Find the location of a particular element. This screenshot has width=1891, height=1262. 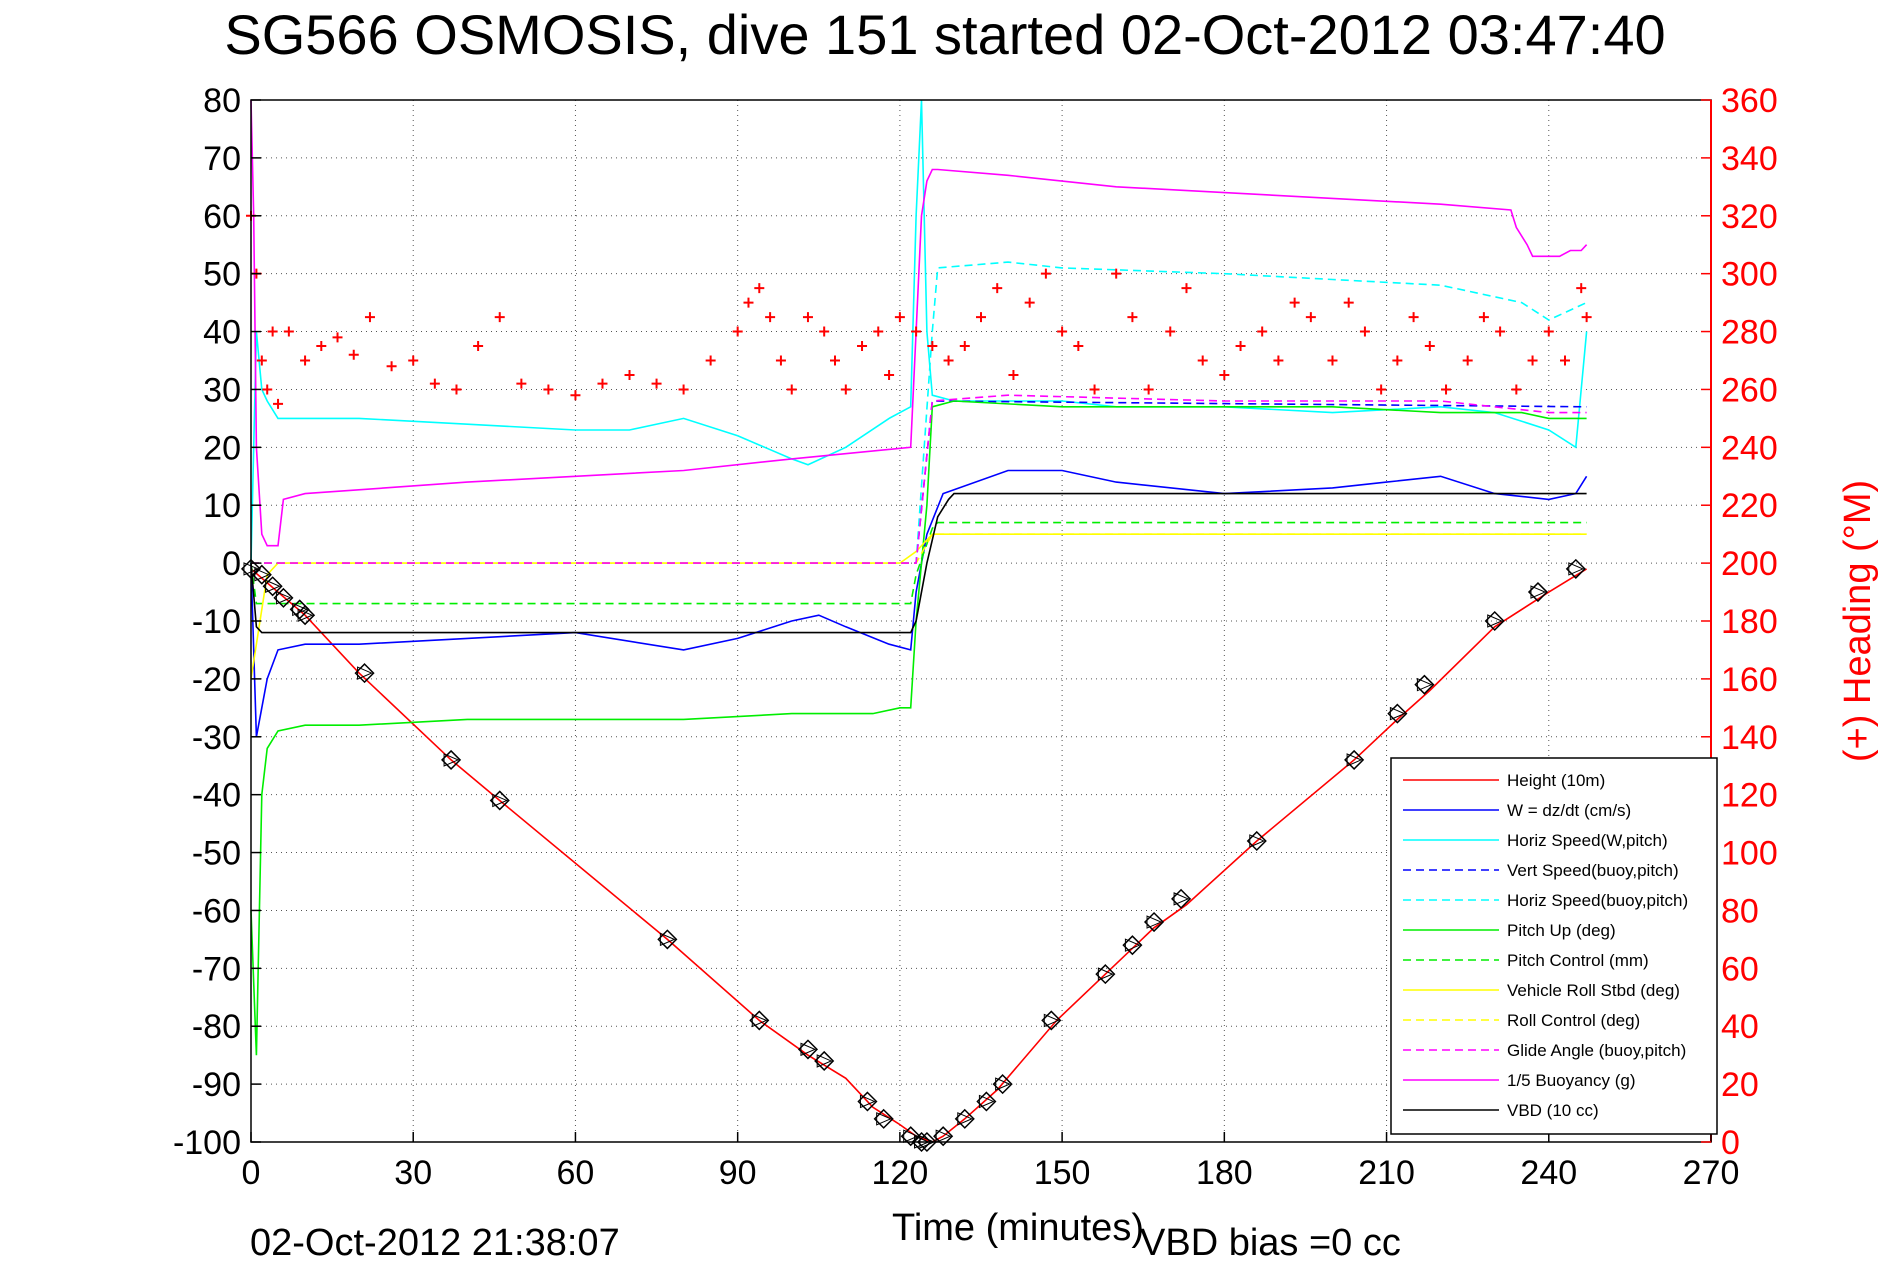

y-tick-label: 60 is located at coordinates (222, 217).